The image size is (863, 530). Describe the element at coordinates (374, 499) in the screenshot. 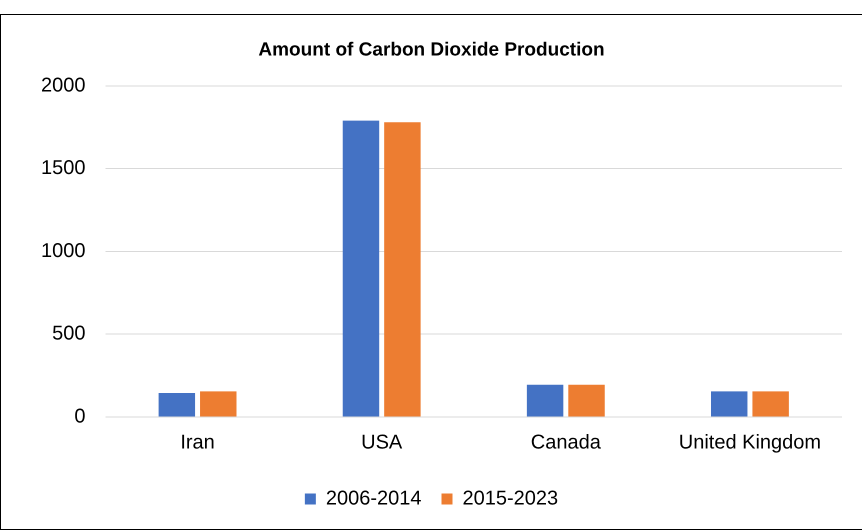

I see `legend-label: 2006-2014` at that location.